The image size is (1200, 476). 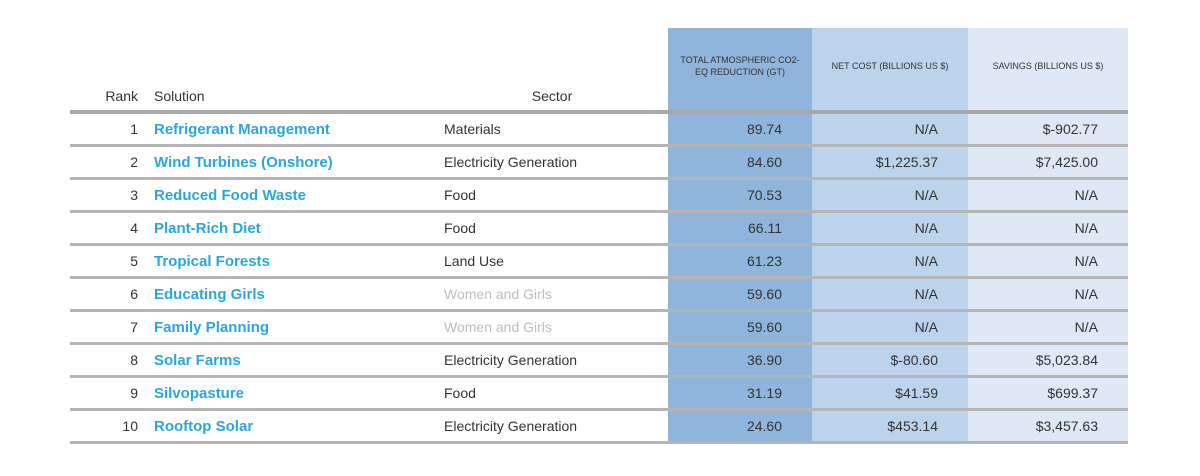 I want to click on rank-cell: 3, so click(x=108, y=195).